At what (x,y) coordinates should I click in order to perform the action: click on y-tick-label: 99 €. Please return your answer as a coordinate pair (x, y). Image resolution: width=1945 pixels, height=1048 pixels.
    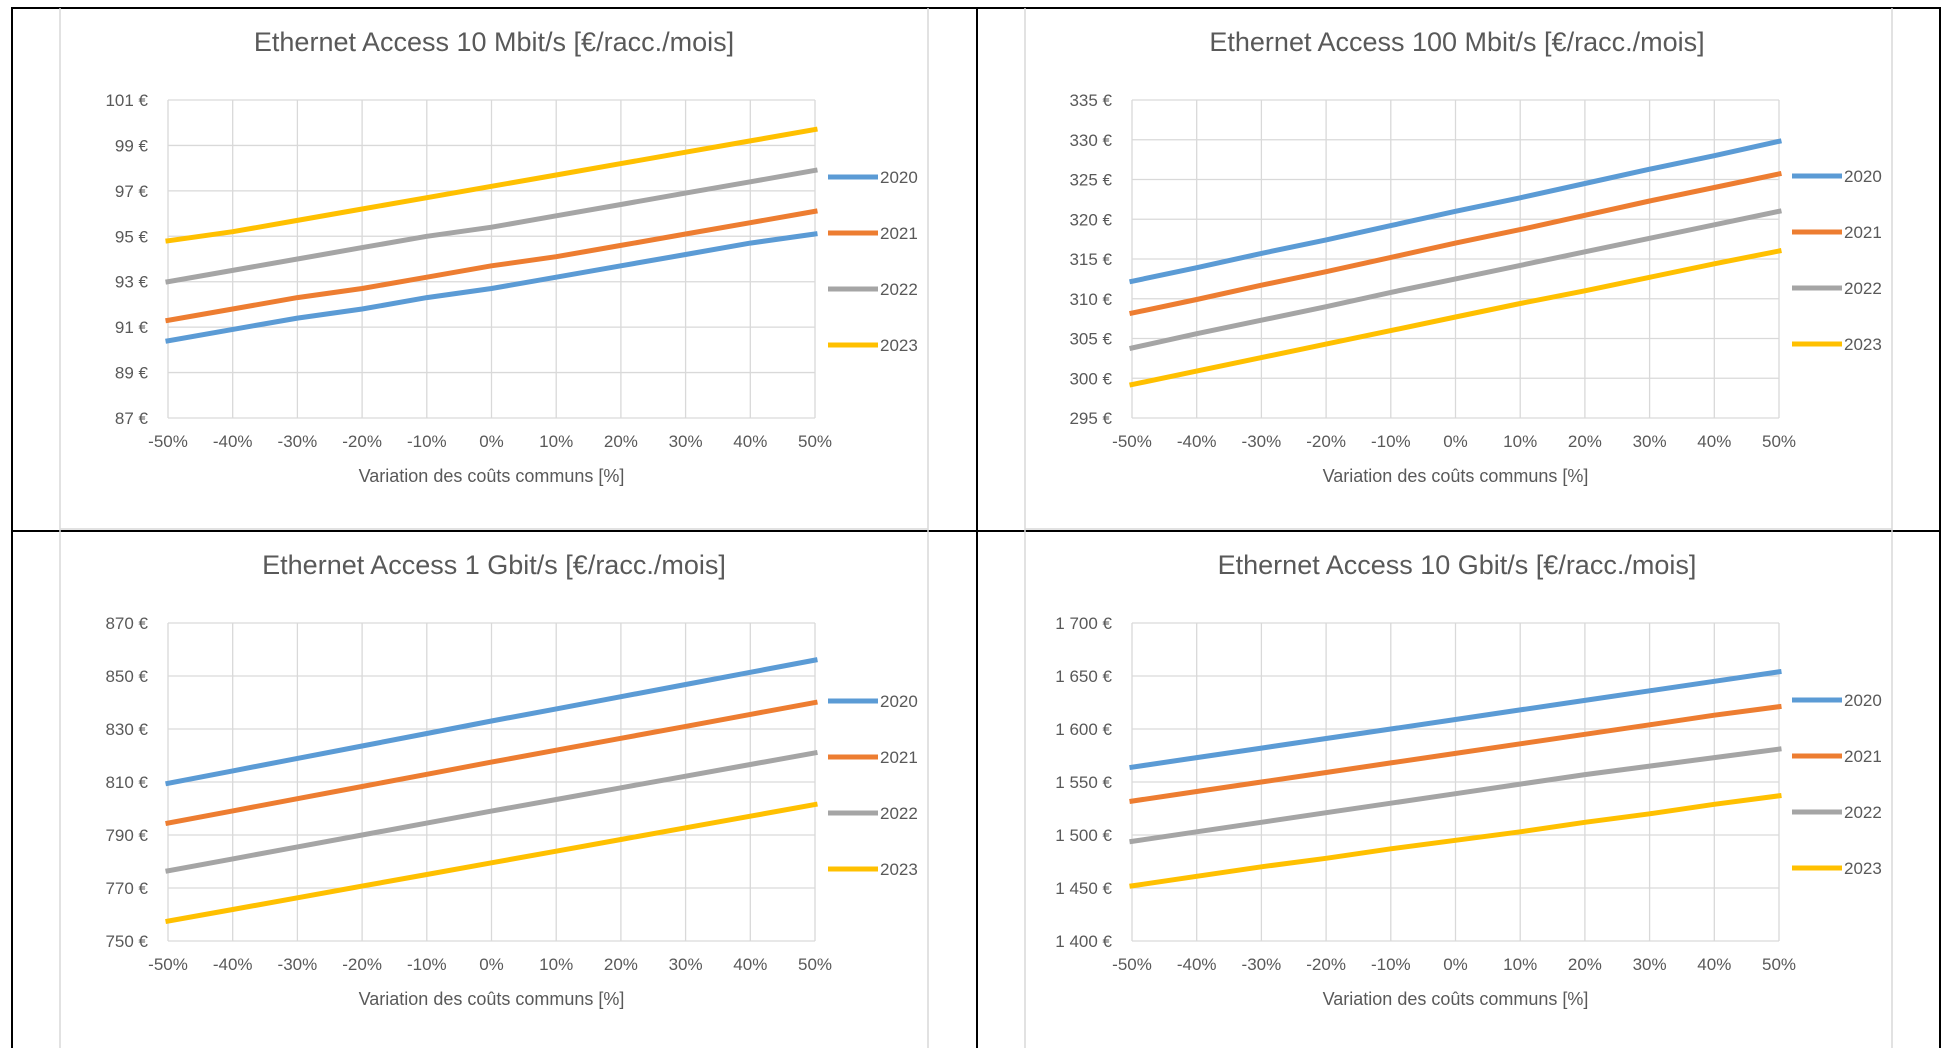
    Looking at the image, I should click on (132, 145).